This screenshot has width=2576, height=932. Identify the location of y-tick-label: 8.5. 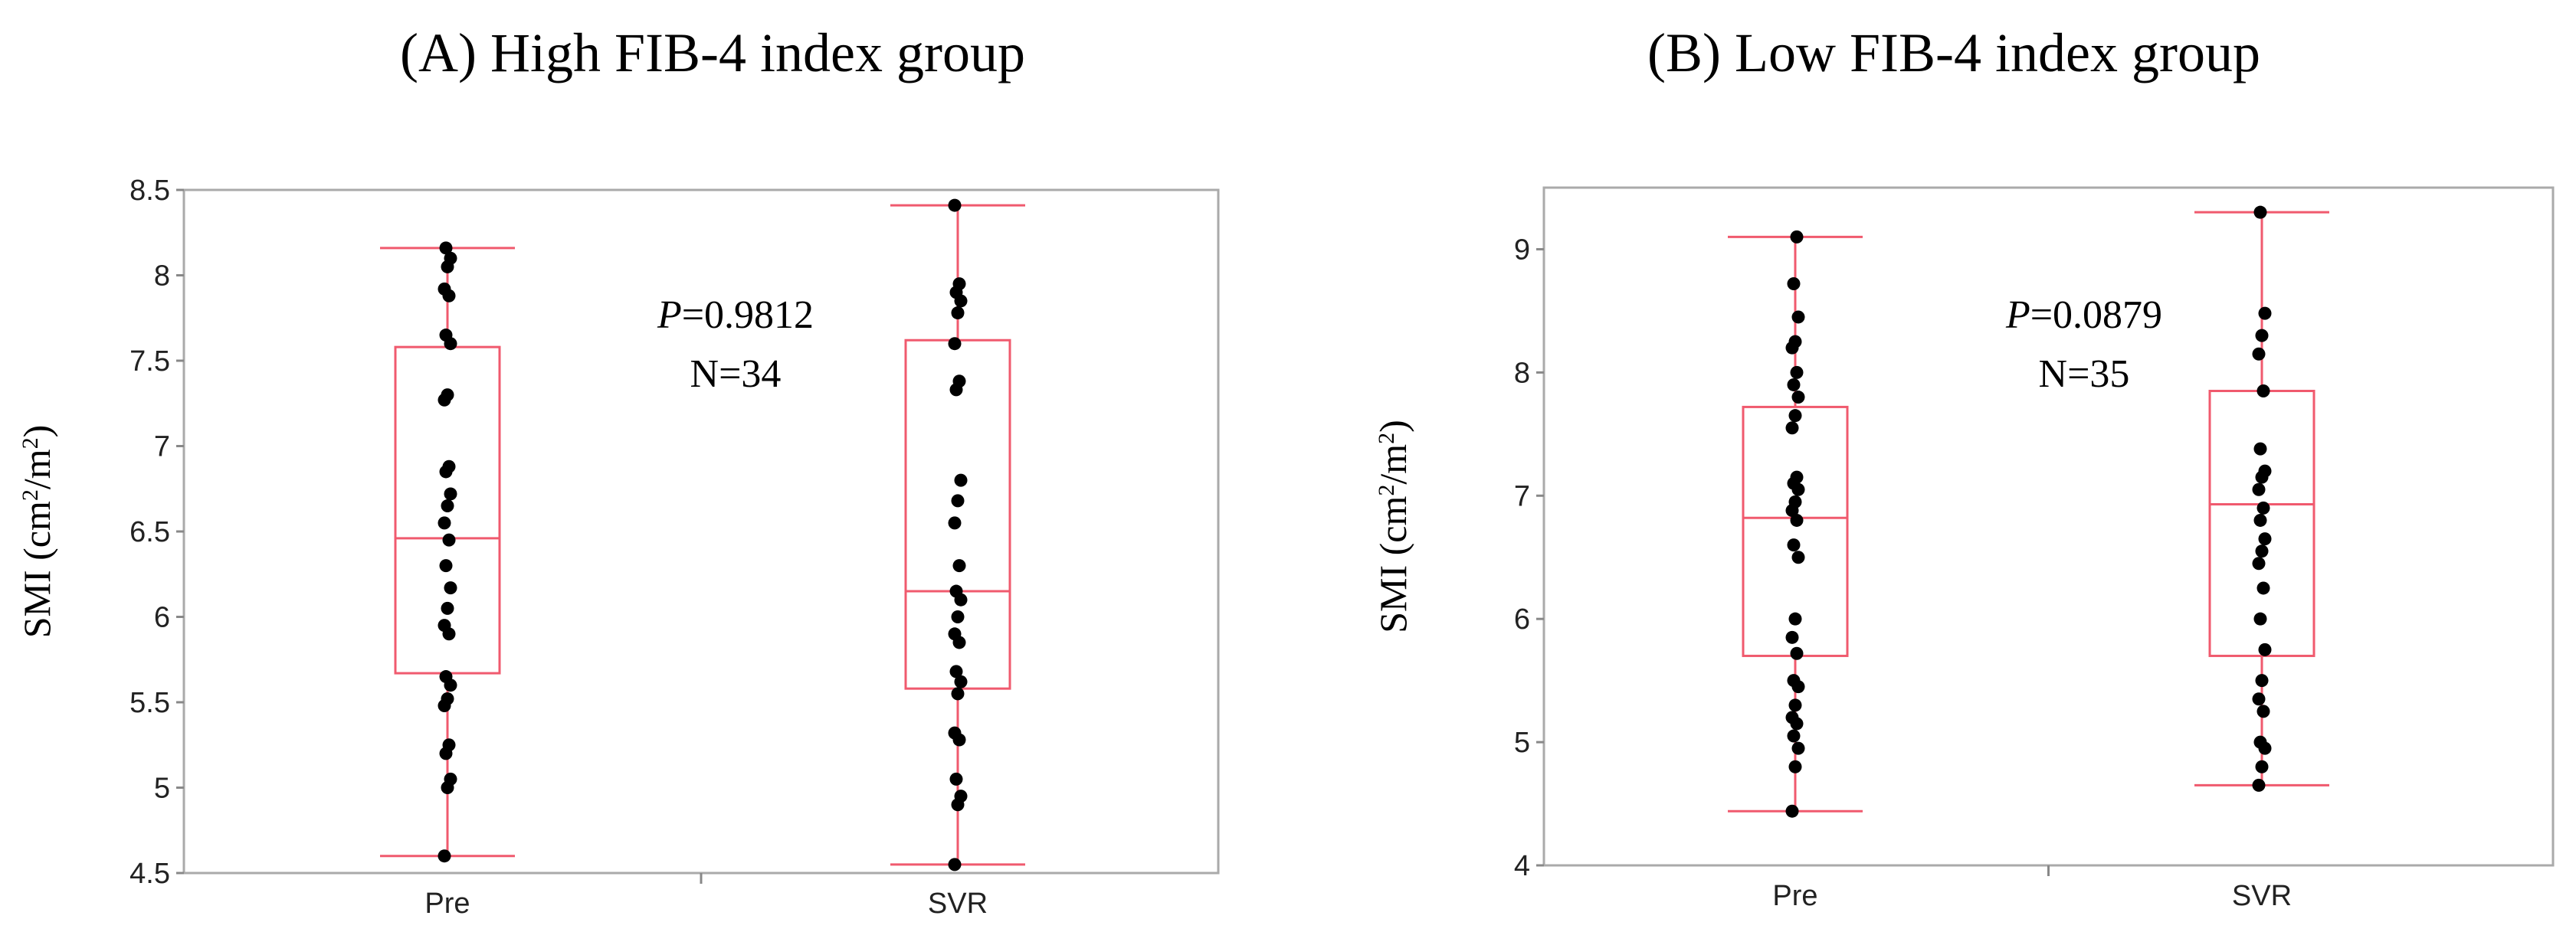
(149, 191).